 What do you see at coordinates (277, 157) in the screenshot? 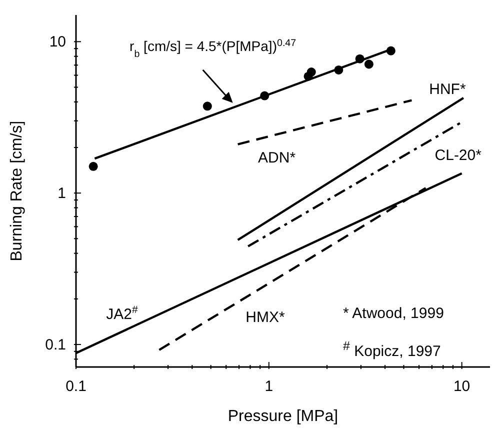
I see `series-label: ADN*` at bounding box center [277, 157].